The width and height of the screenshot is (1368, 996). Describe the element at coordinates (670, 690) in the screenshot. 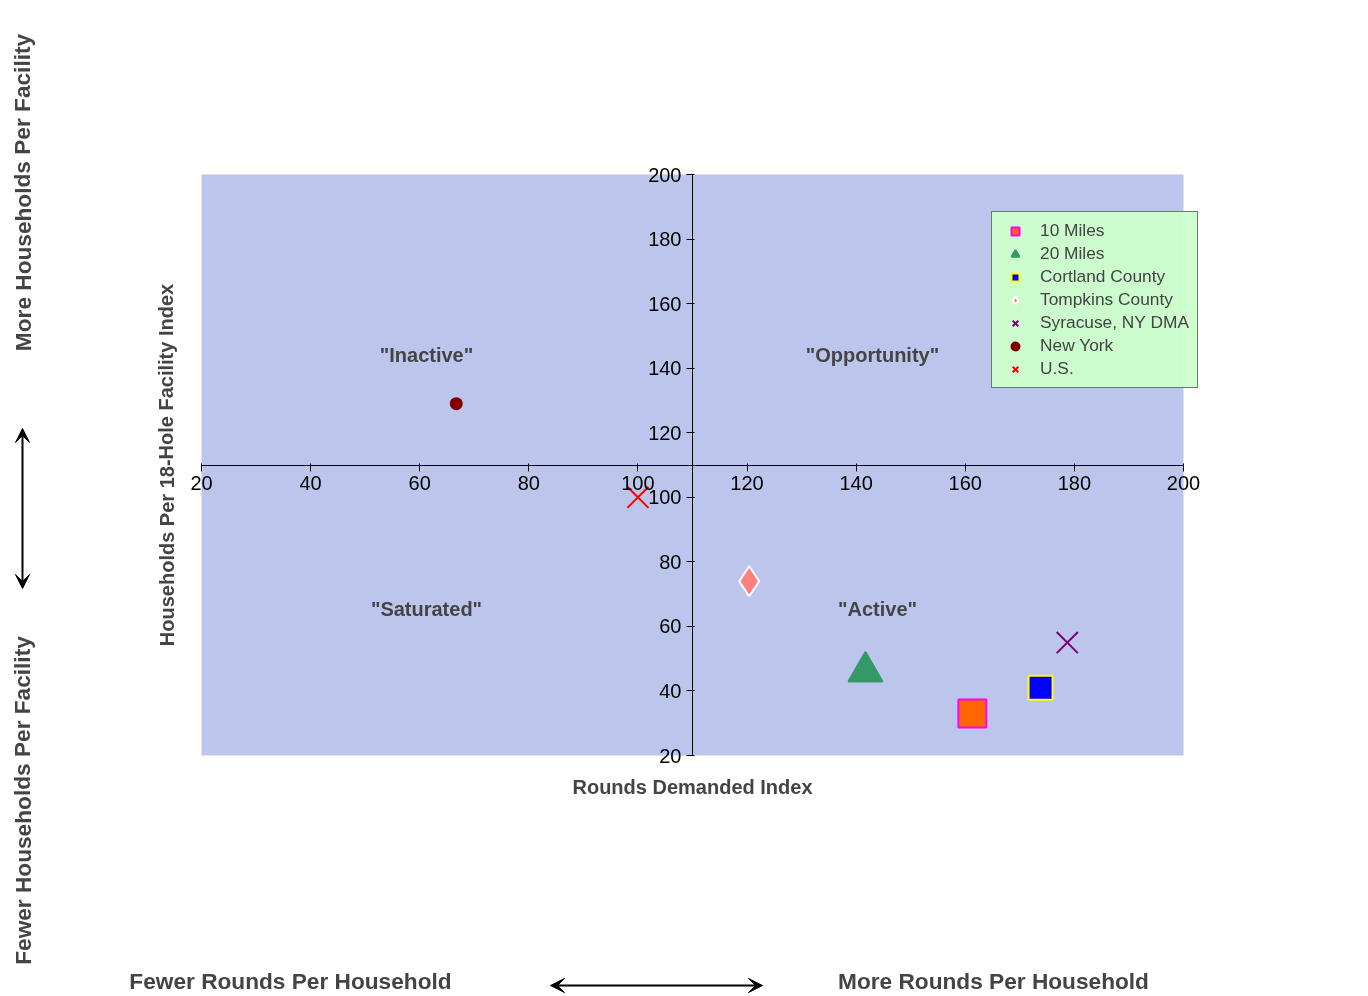

I see `y-tick-label: 40` at that location.